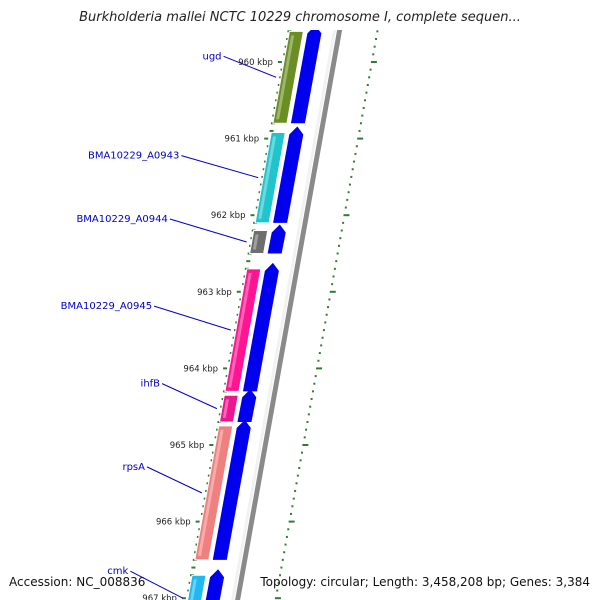  What do you see at coordinates (106, 306) in the screenshot?
I see `gene-label: BMA10229_A0945` at bounding box center [106, 306].